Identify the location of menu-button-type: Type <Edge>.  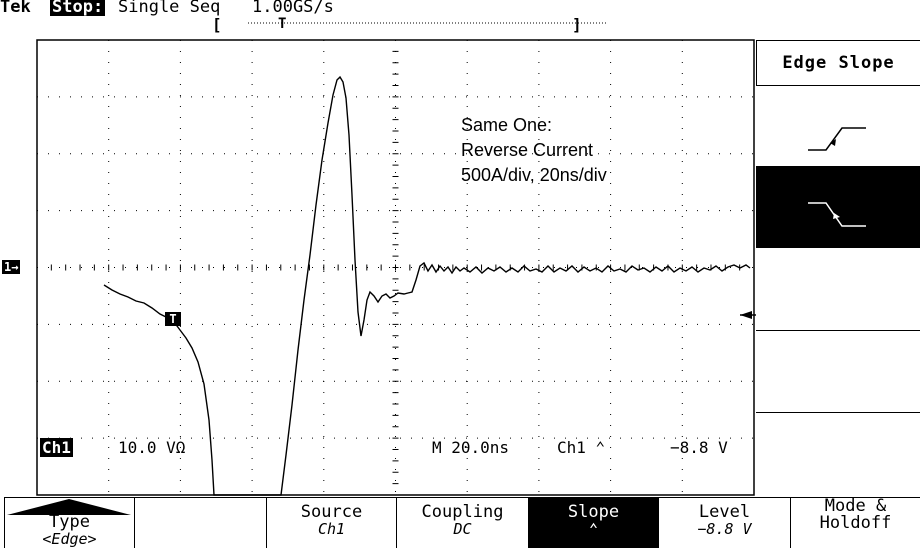
(69, 522).